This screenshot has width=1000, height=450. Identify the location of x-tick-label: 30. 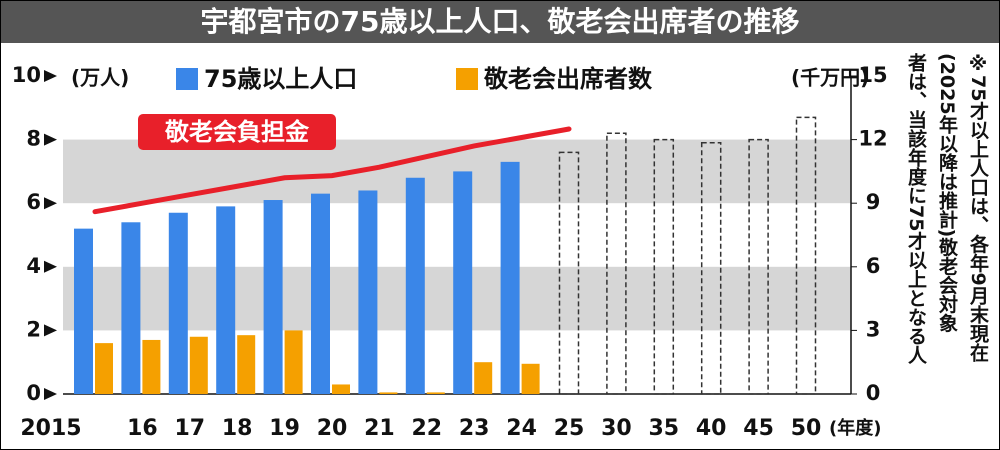
(616, 428).